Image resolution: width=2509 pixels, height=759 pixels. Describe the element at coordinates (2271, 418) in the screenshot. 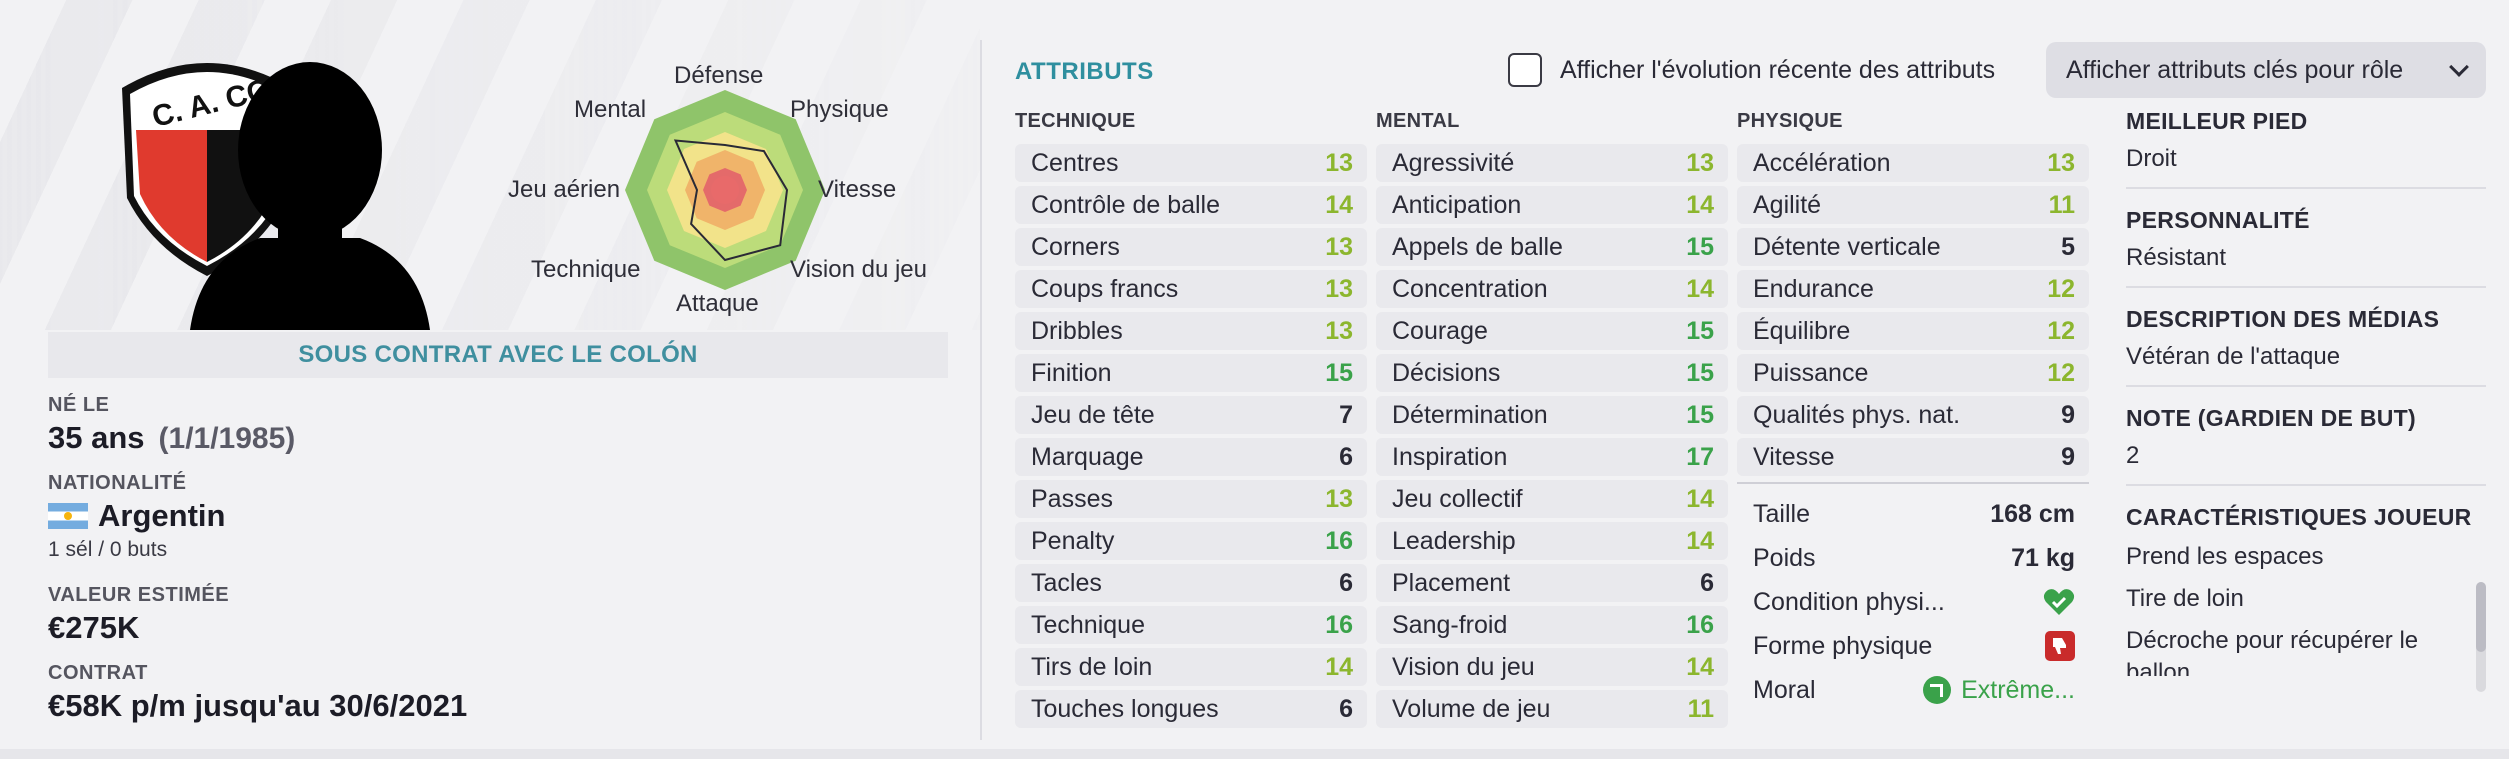

I see `gk-rating-label: NOTE (GARDIEN DE BUT)` at that location.